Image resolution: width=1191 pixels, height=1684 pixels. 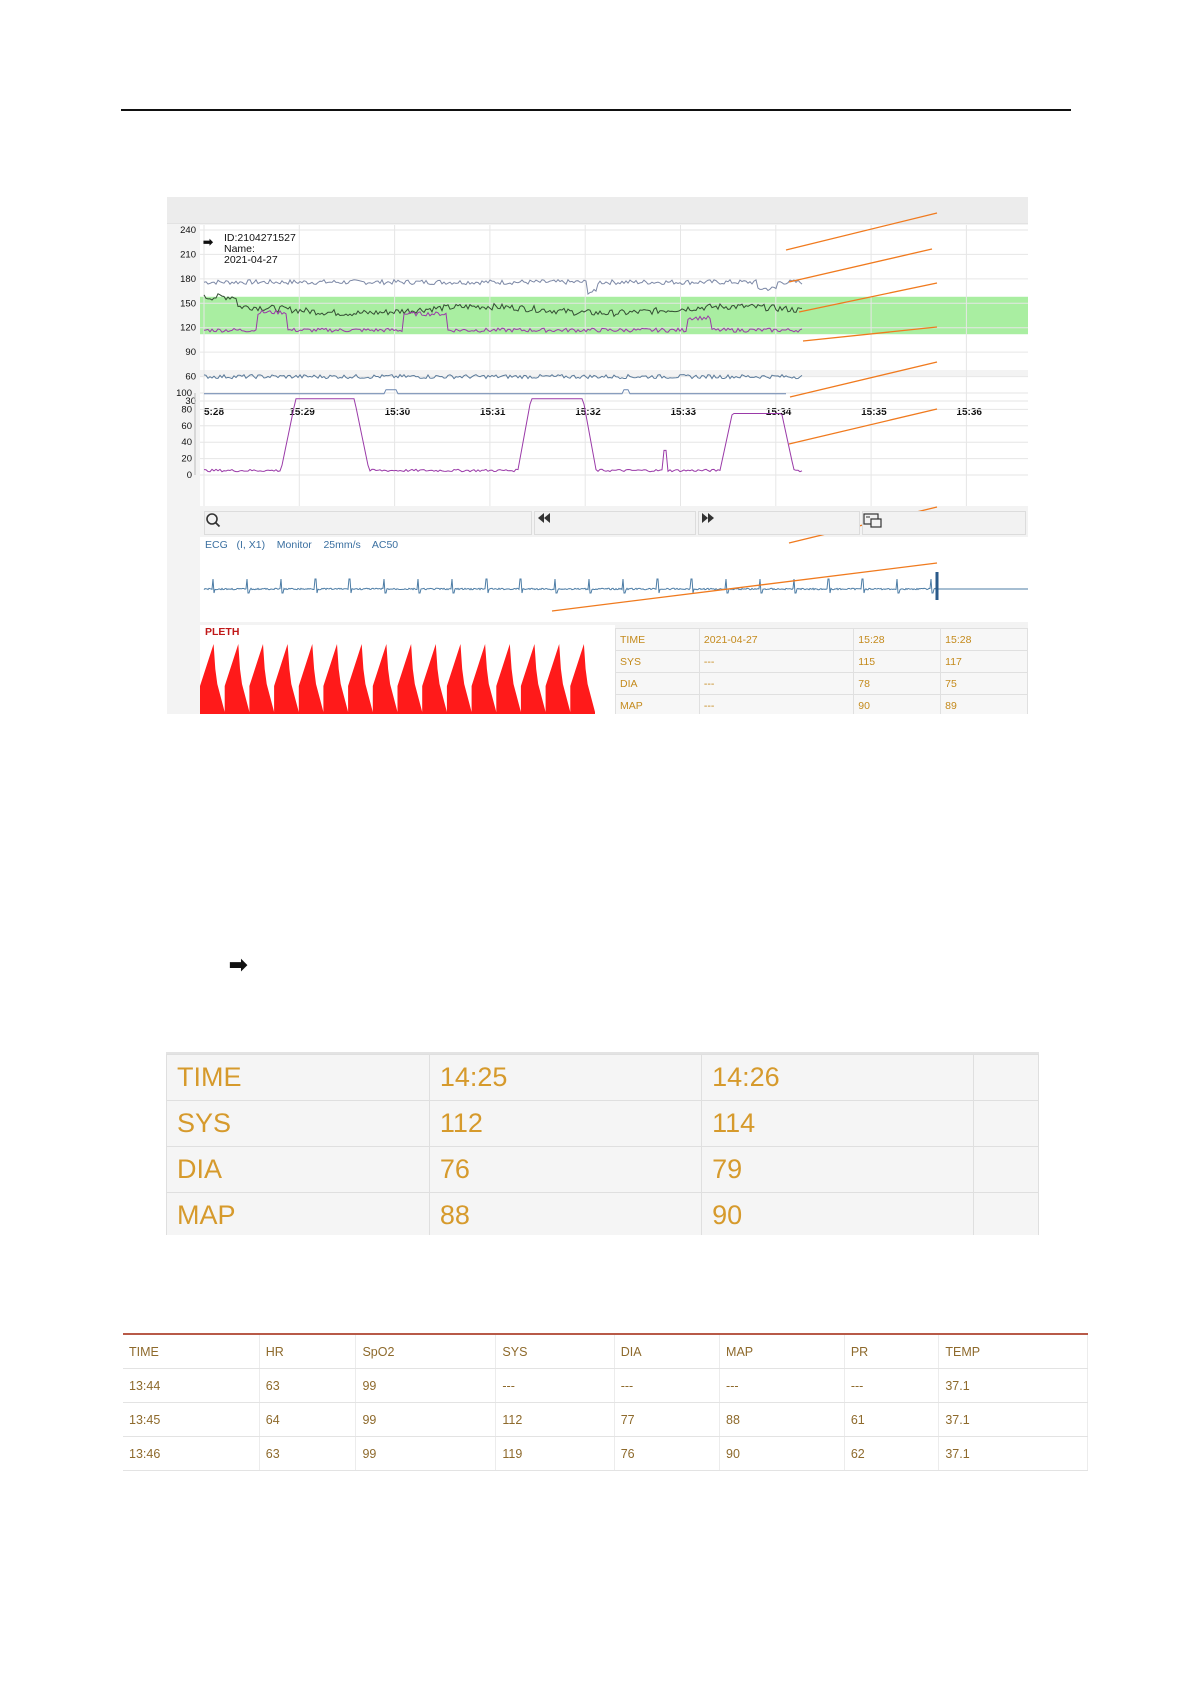 I want to click on pleth-label: PLETH, so click(x=222, y=632).